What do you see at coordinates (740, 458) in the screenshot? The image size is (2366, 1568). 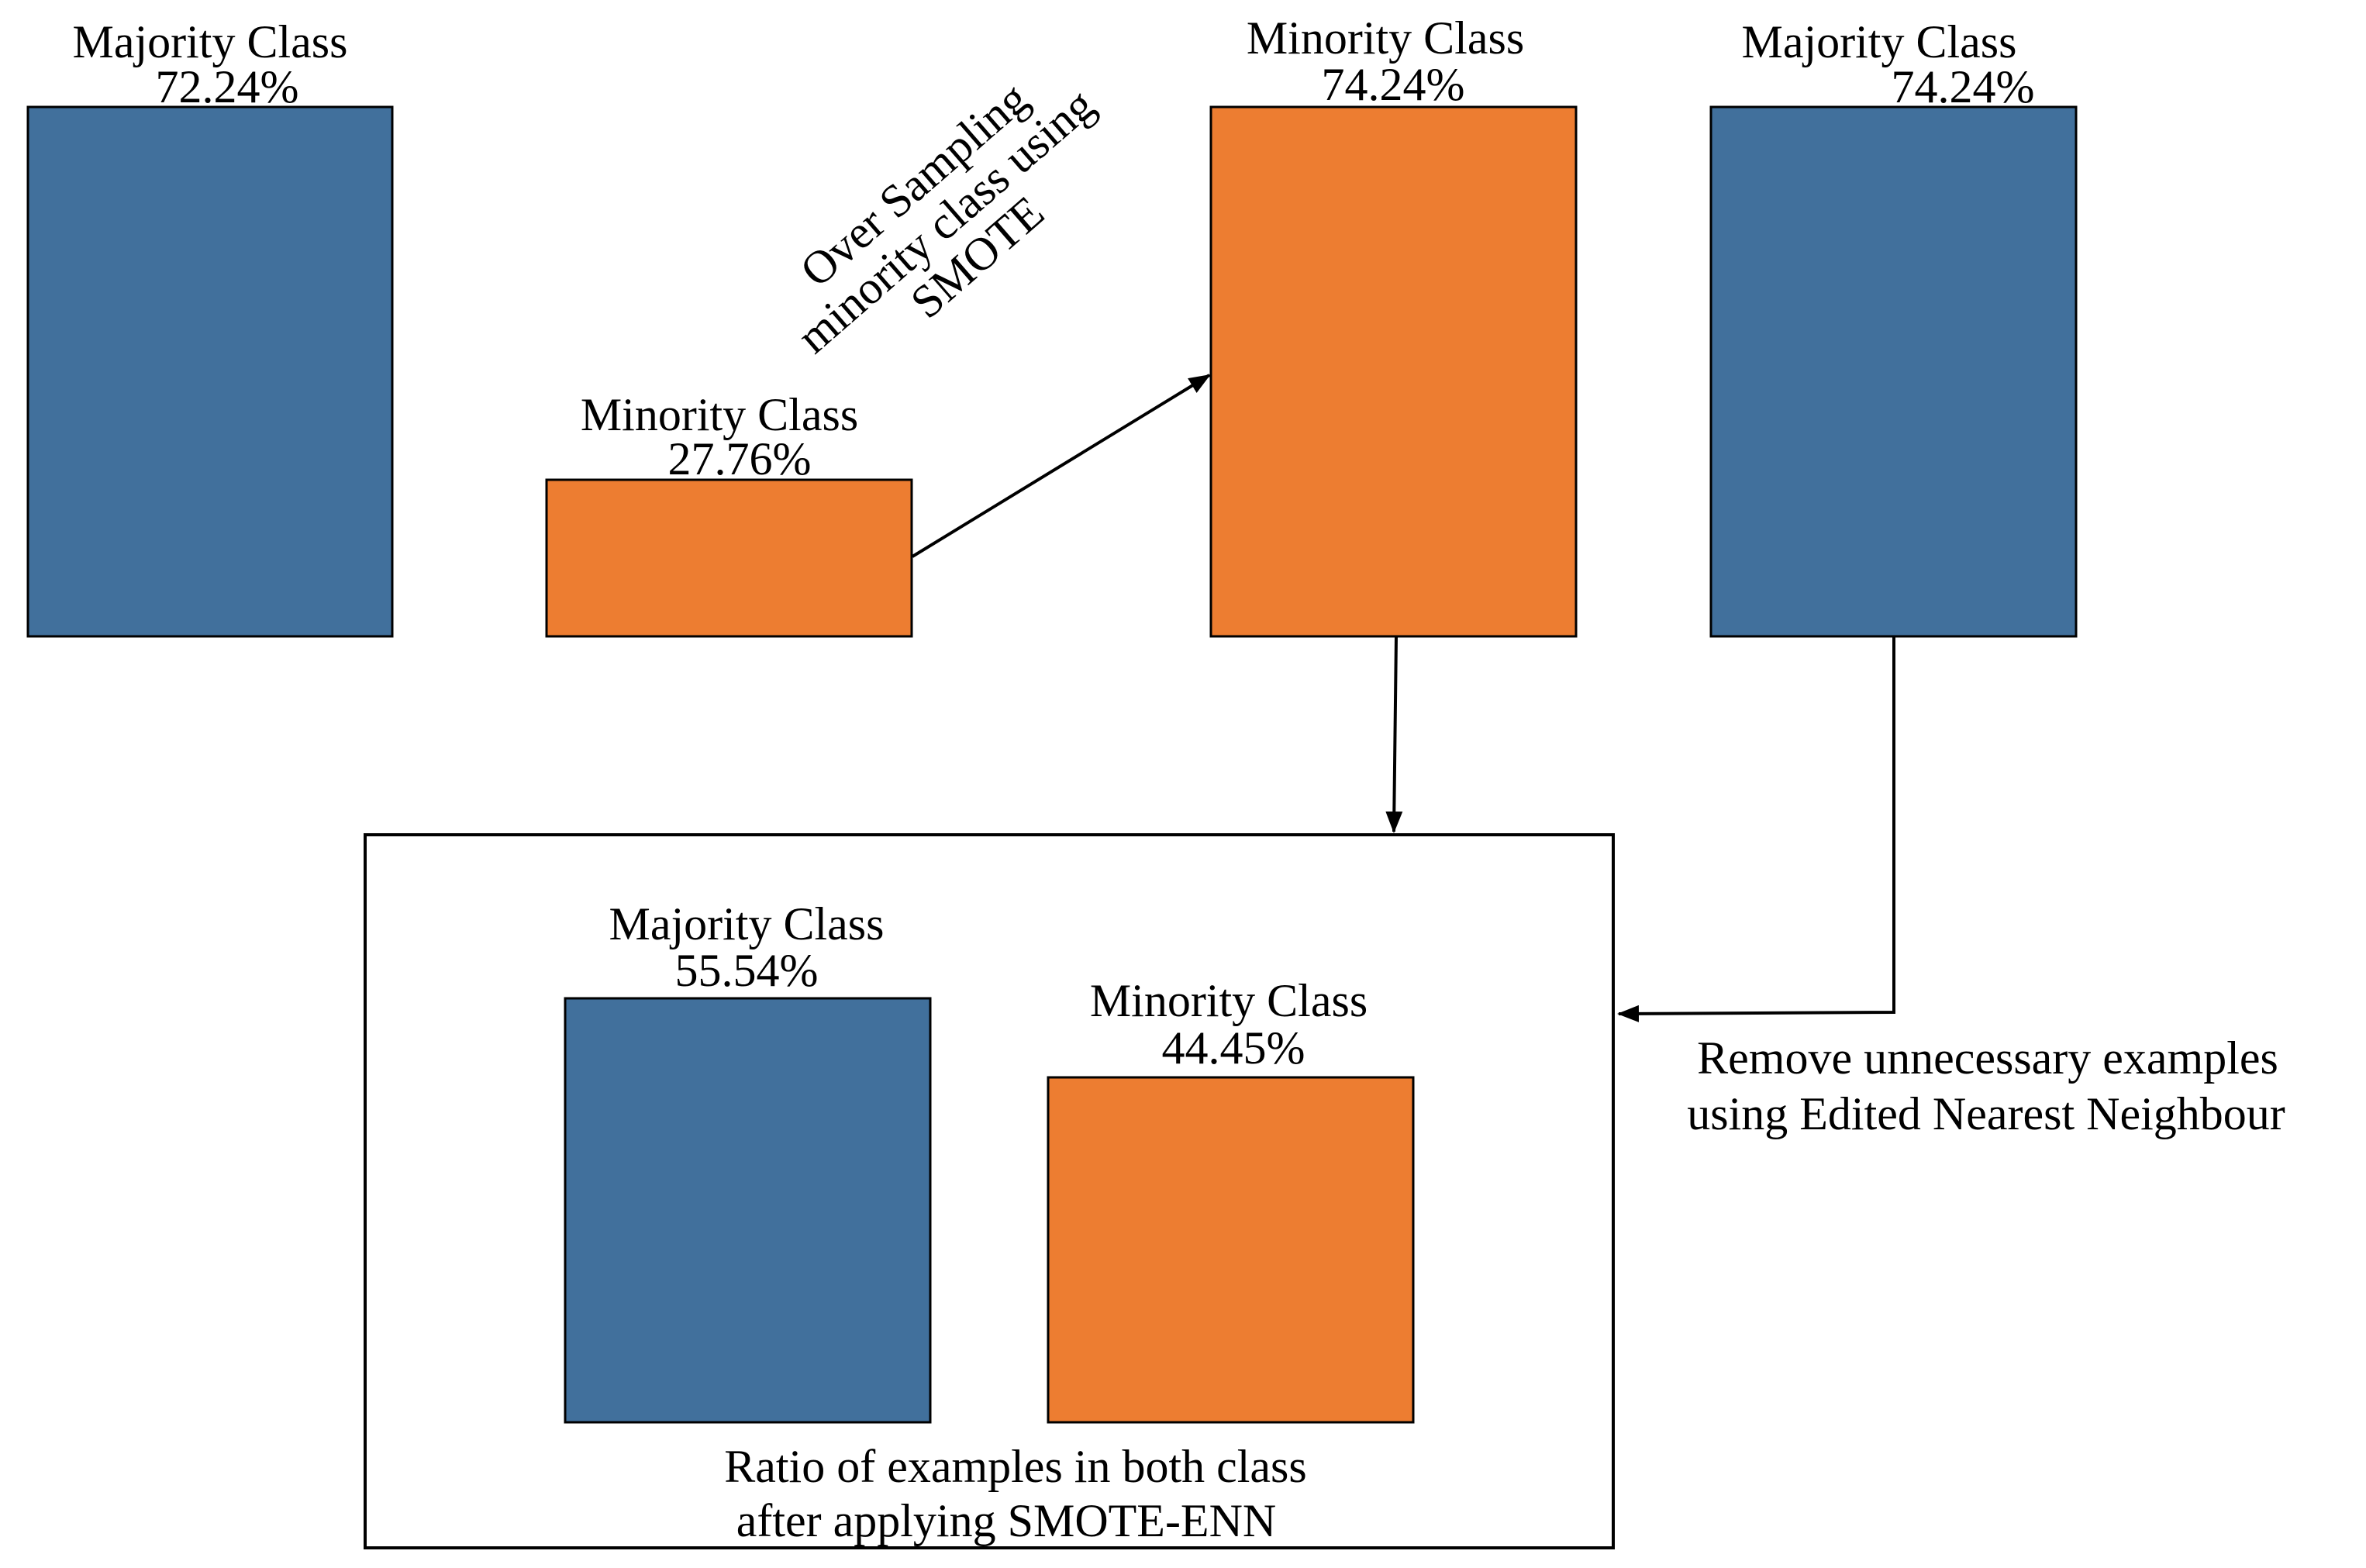 I see `original-minority-percent: 27.76%` at bounding box center [740, 458].